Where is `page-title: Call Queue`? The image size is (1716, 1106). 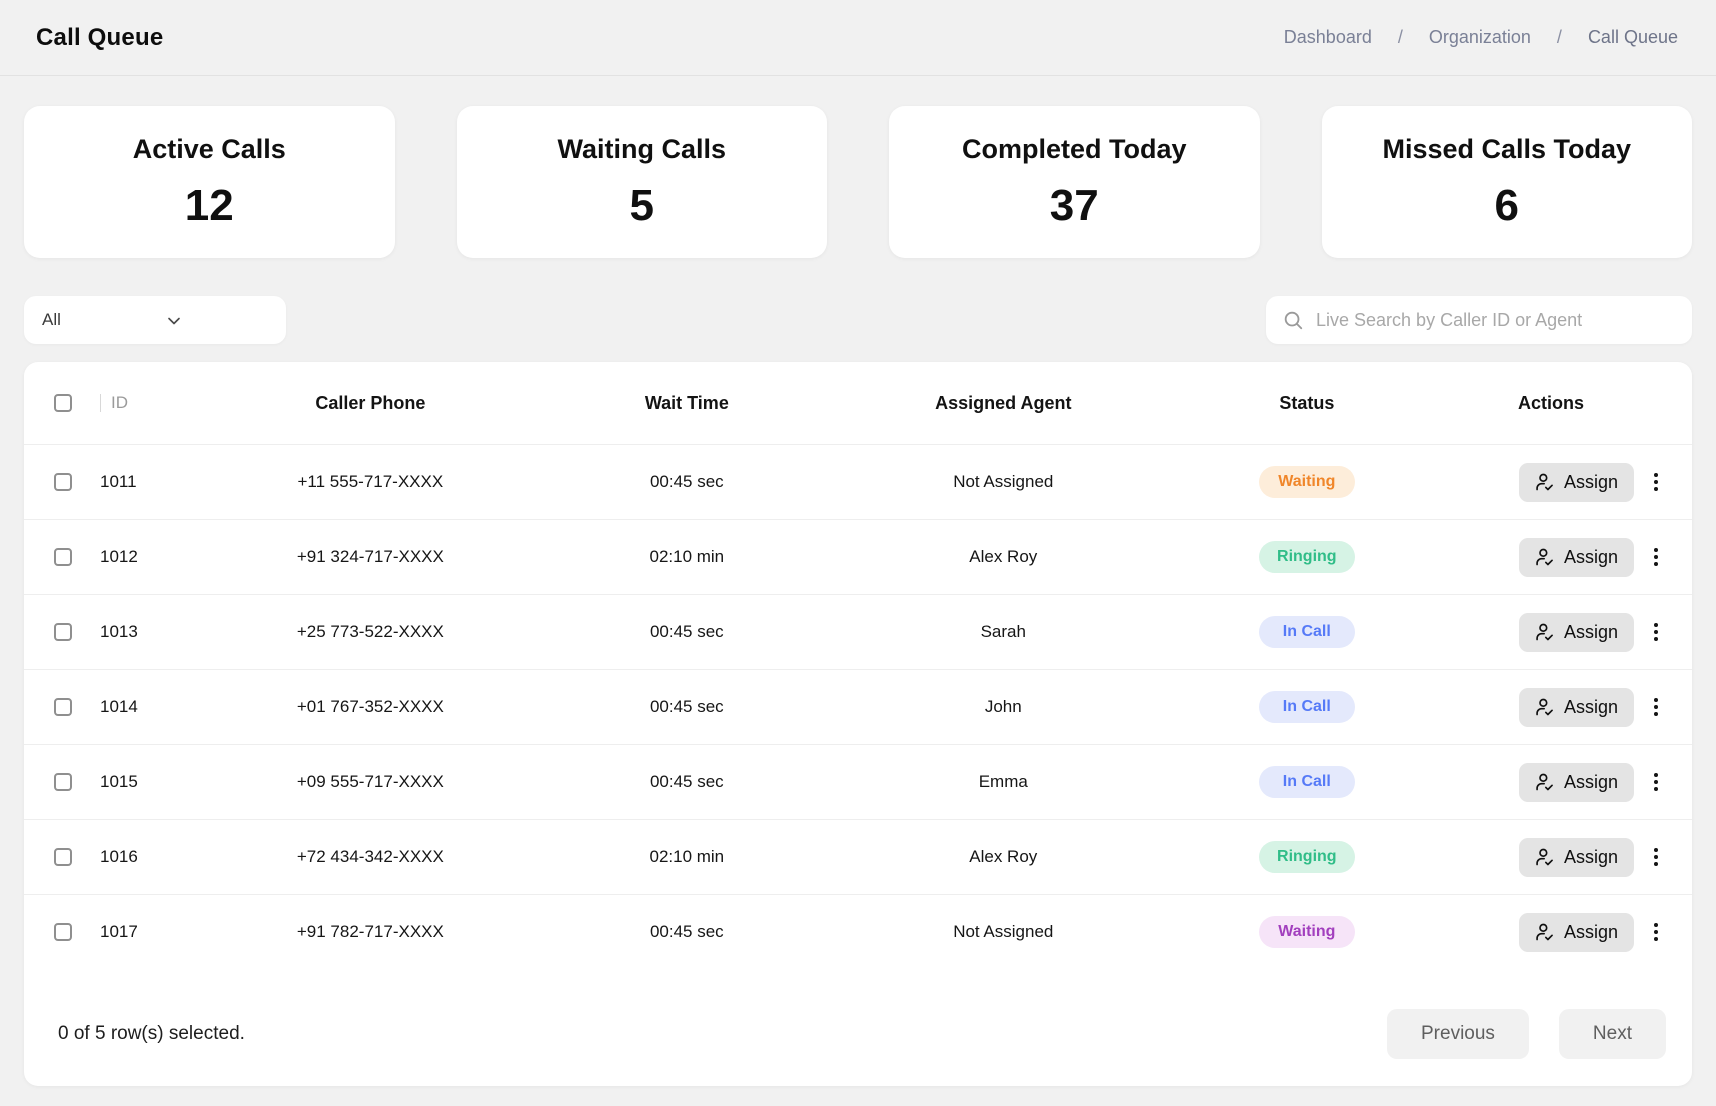
page-title: Call Queue is located at coordinates (100, 37).